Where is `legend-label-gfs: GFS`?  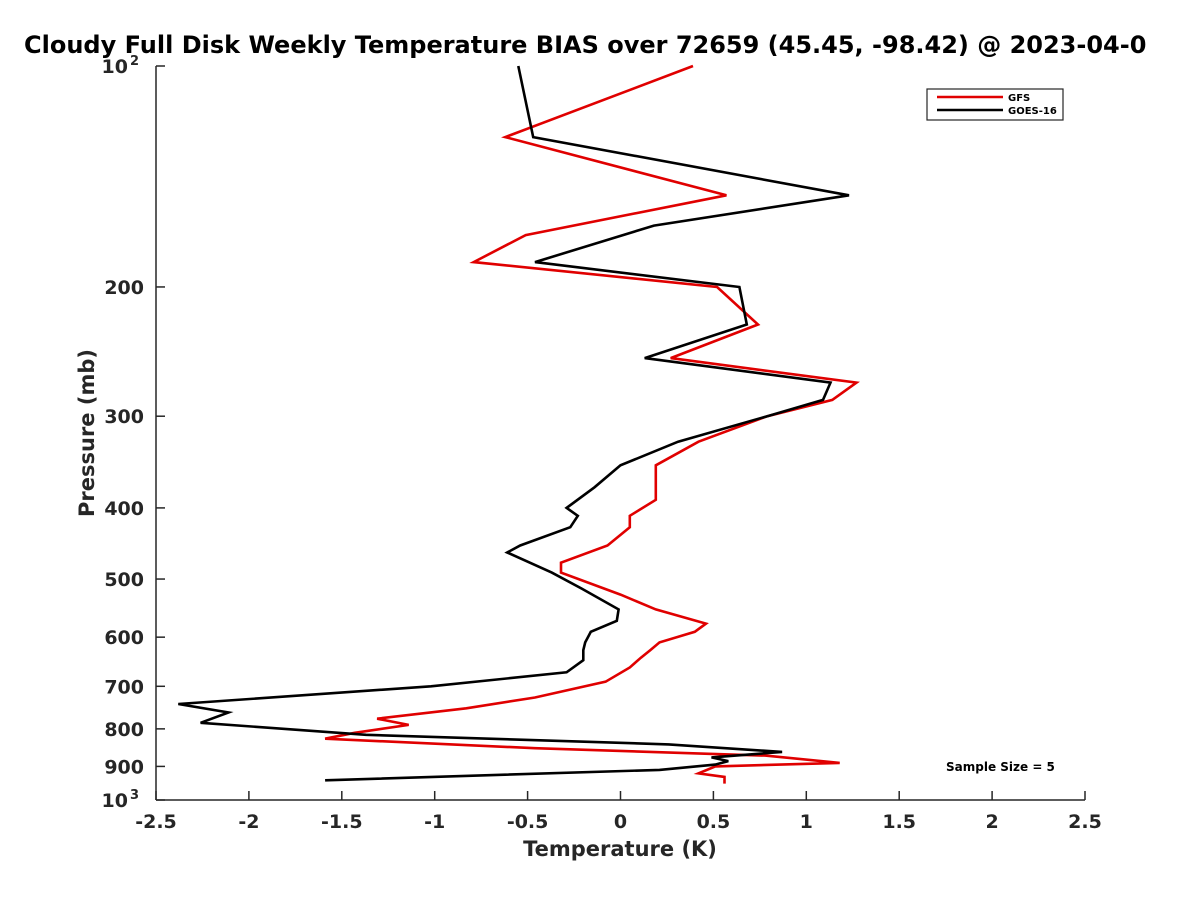 legend-label-gfs: GFS is located at coordinates (1019, 98).